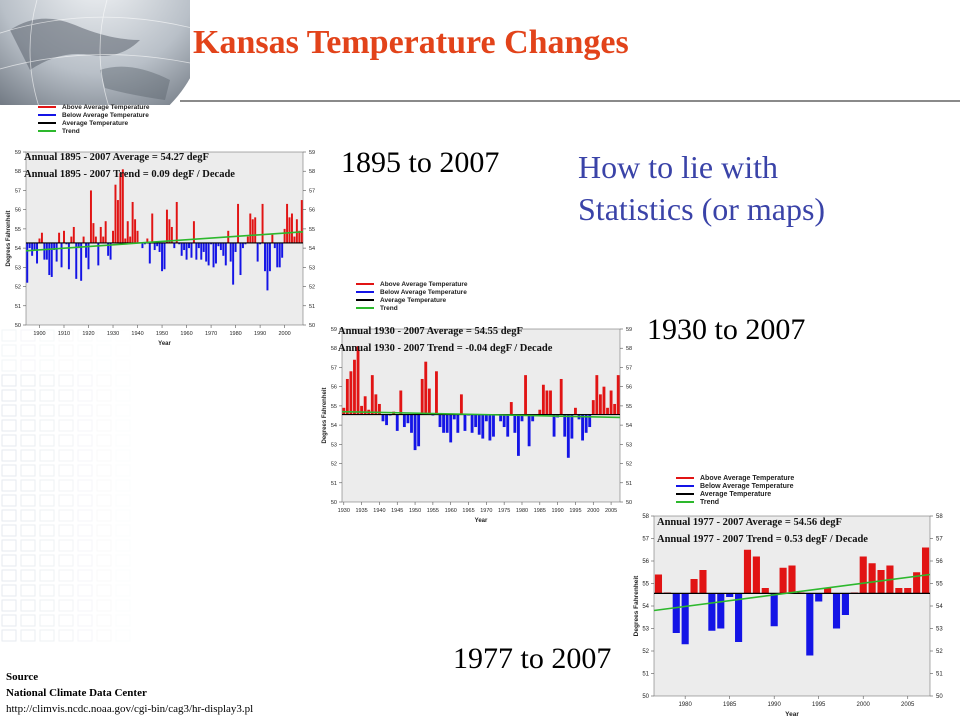 The height and width of the screenshot is (720, 960). Describe the element at coordinates (105, 115) in the screenshot. I see `legend-label: Below Average Temperature` at that location.